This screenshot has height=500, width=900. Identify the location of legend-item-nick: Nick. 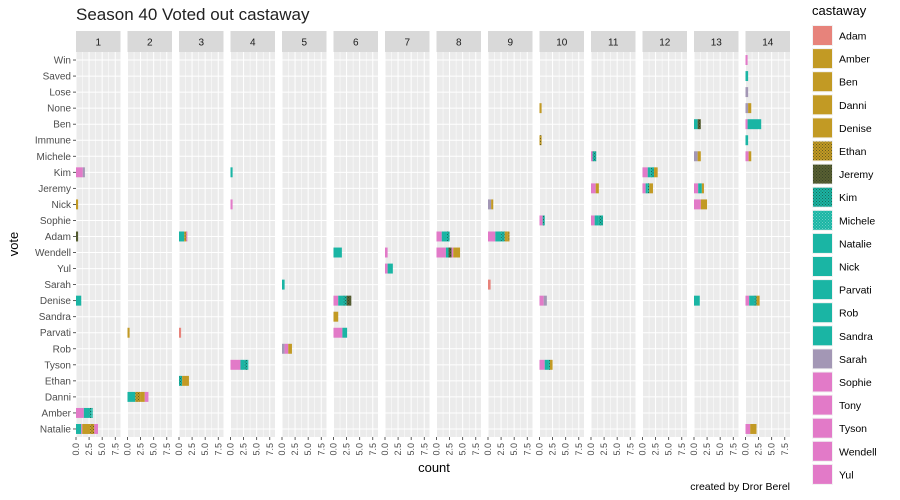
(836, 266).